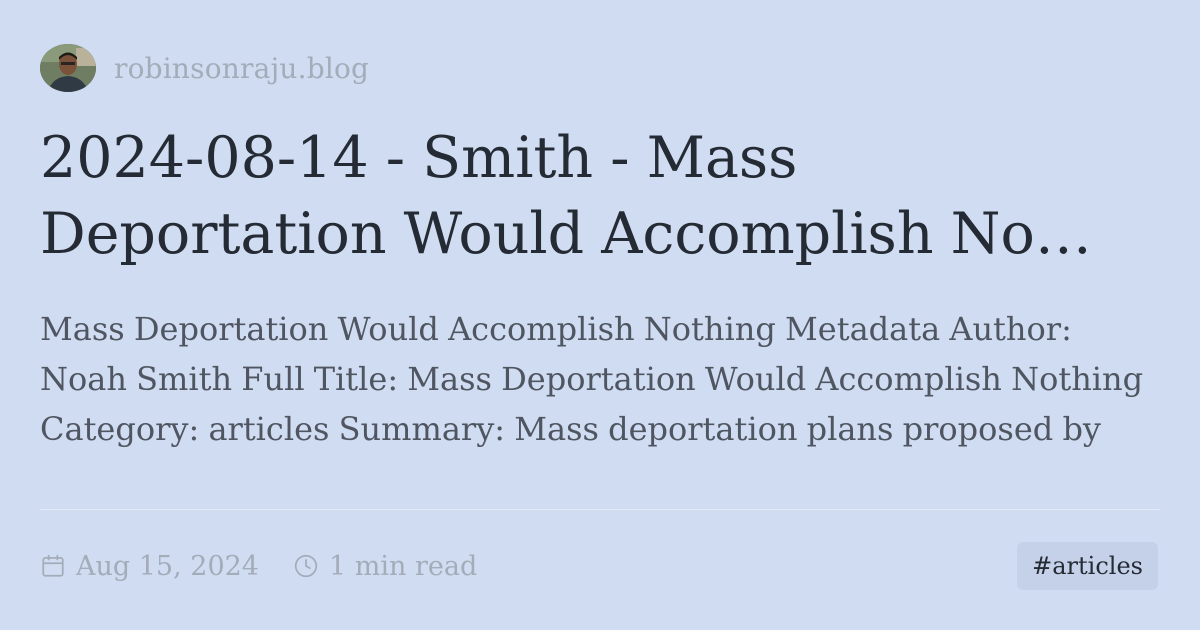 Image resolution: width=1200 pixels, height=630 pixels. I want to click on calendar-icon, so click(53, 565).